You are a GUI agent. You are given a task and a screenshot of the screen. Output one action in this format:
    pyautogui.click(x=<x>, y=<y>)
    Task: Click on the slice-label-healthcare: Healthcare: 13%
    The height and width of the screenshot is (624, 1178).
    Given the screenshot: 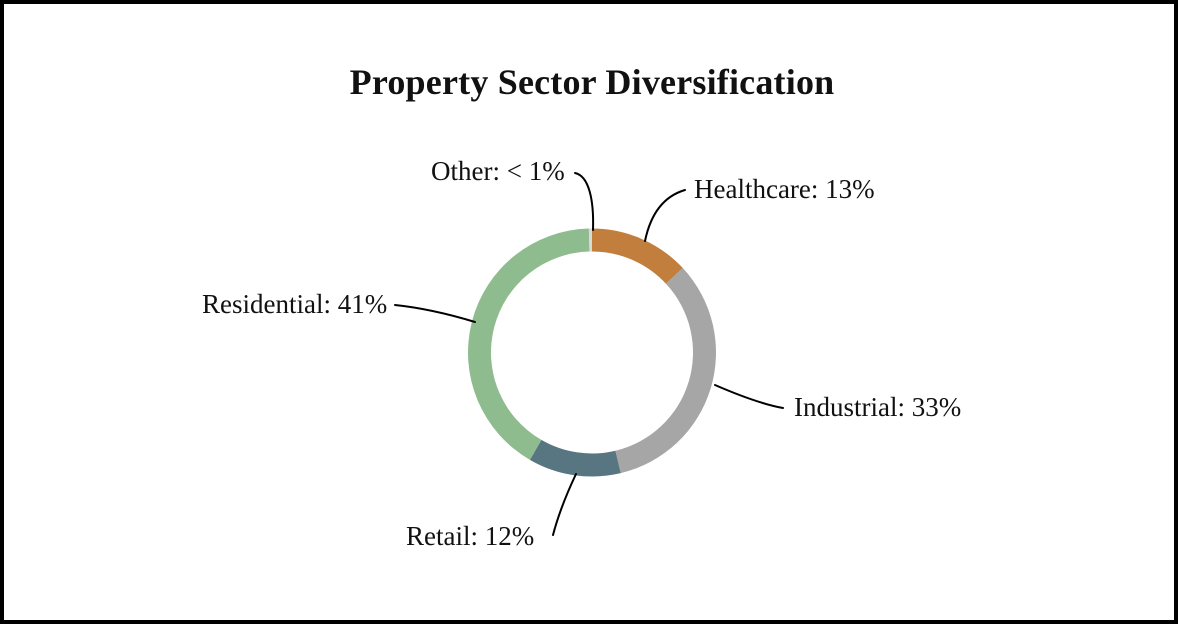 What is the action you would take?
    pyautogui.click(x=784, y=189)
    